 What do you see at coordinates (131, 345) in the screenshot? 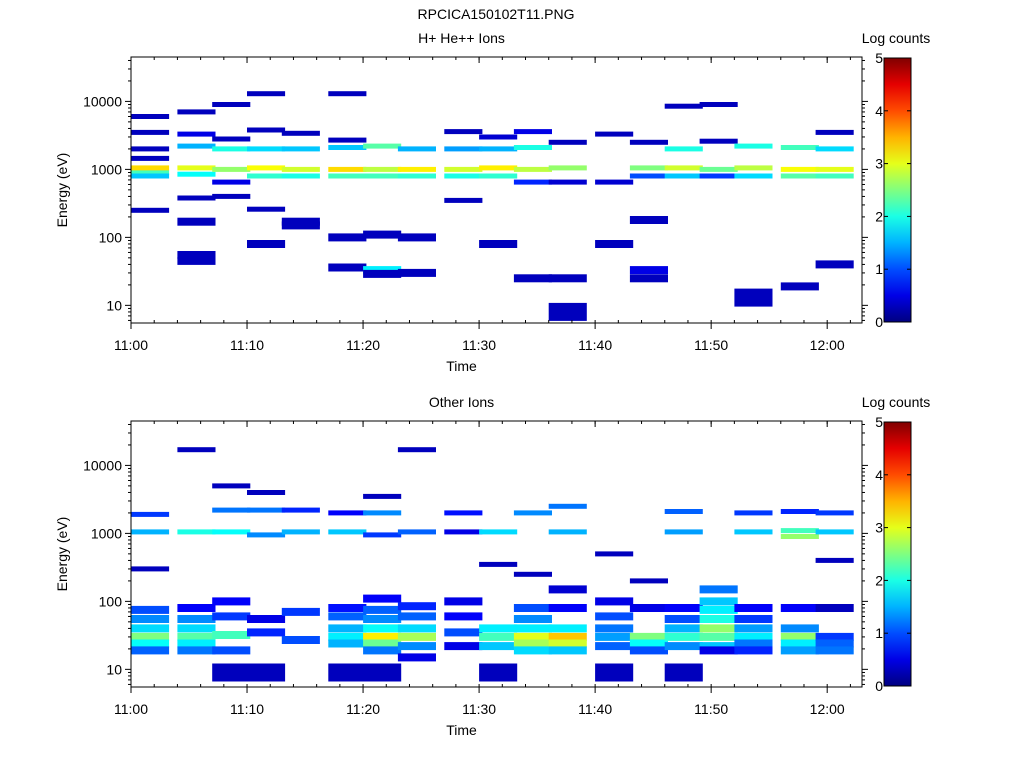
I see `x-tick-label: 11:00` at bounding box center [131, 345].